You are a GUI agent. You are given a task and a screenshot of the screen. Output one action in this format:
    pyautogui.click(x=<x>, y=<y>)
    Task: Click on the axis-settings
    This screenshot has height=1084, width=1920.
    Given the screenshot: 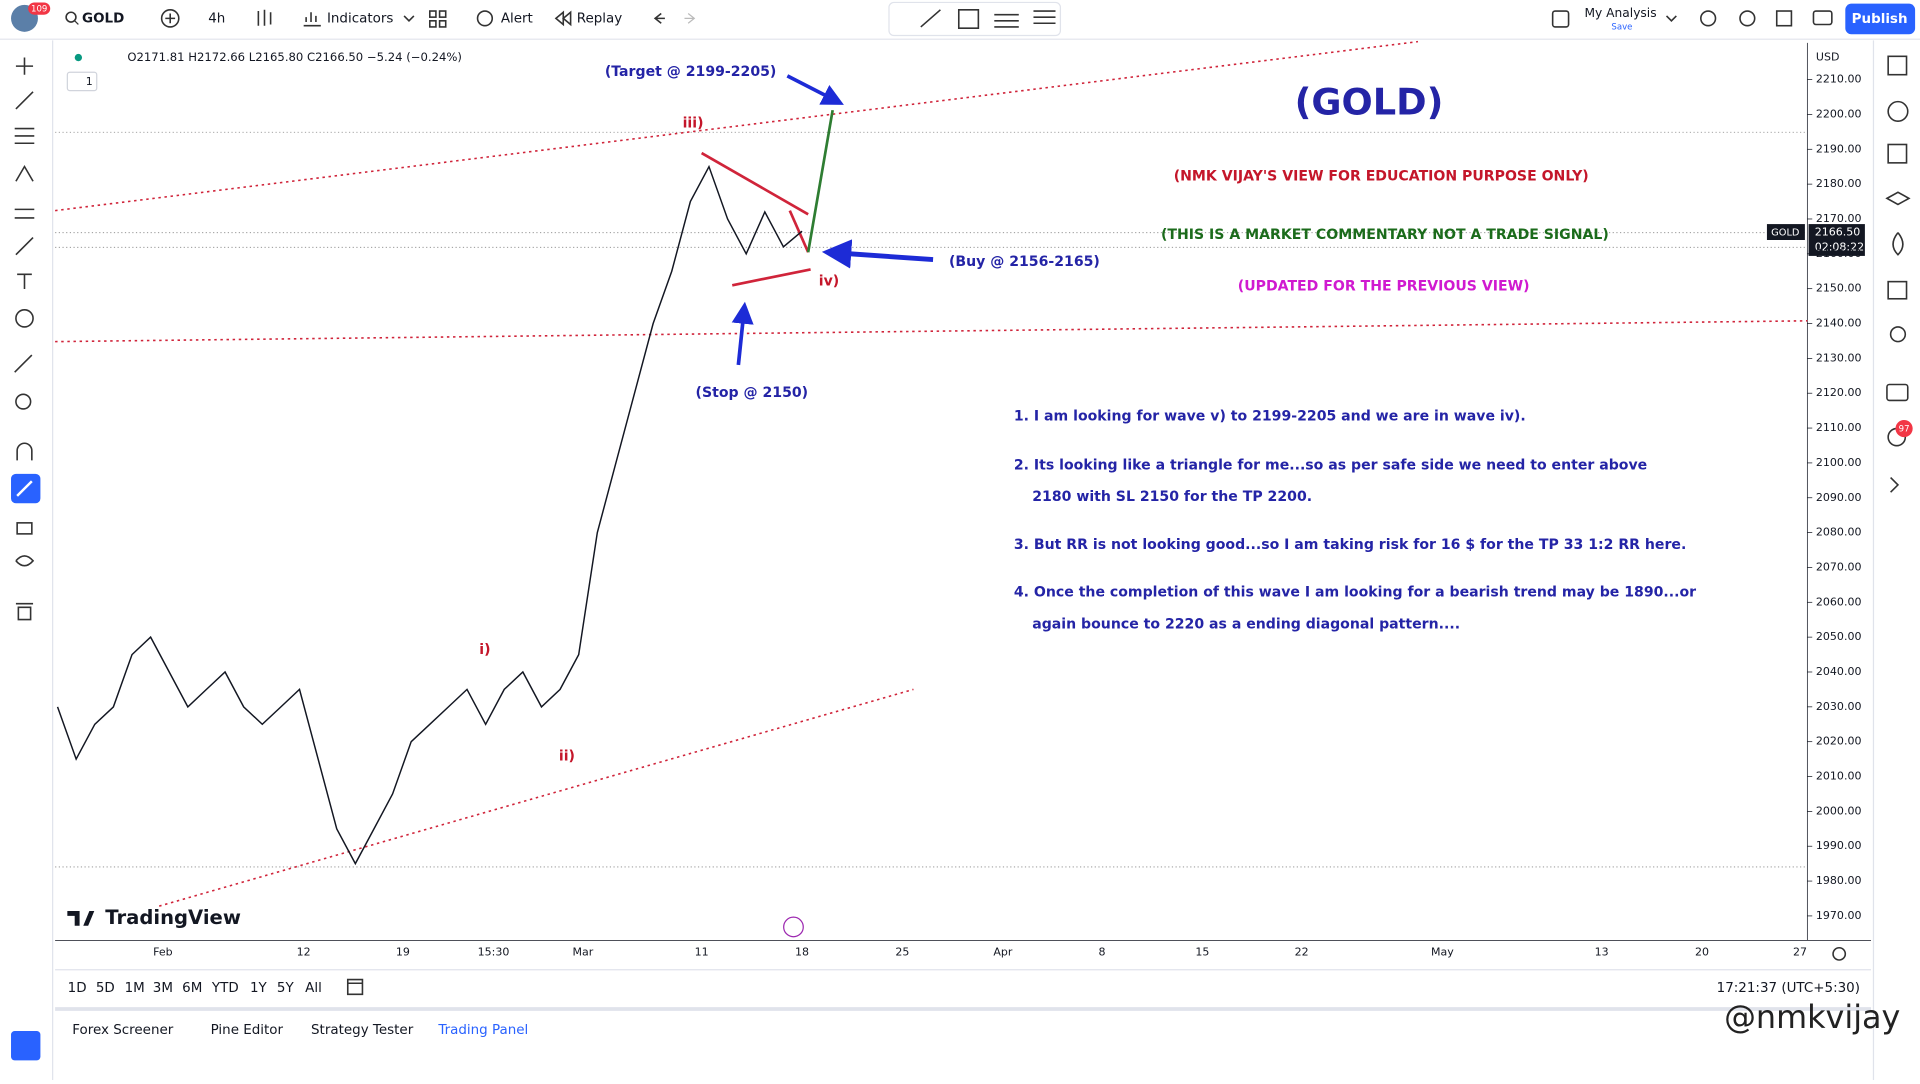 What is the action you would take?
    pyautogui.click(x=1839, y=953)
    